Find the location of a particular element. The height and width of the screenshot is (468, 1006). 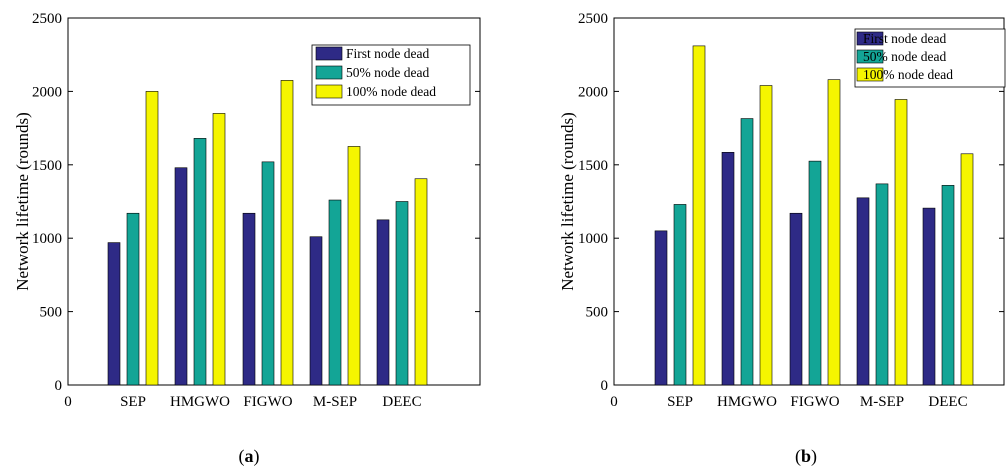

caption-letter: a is located at coordinates (249, 456).